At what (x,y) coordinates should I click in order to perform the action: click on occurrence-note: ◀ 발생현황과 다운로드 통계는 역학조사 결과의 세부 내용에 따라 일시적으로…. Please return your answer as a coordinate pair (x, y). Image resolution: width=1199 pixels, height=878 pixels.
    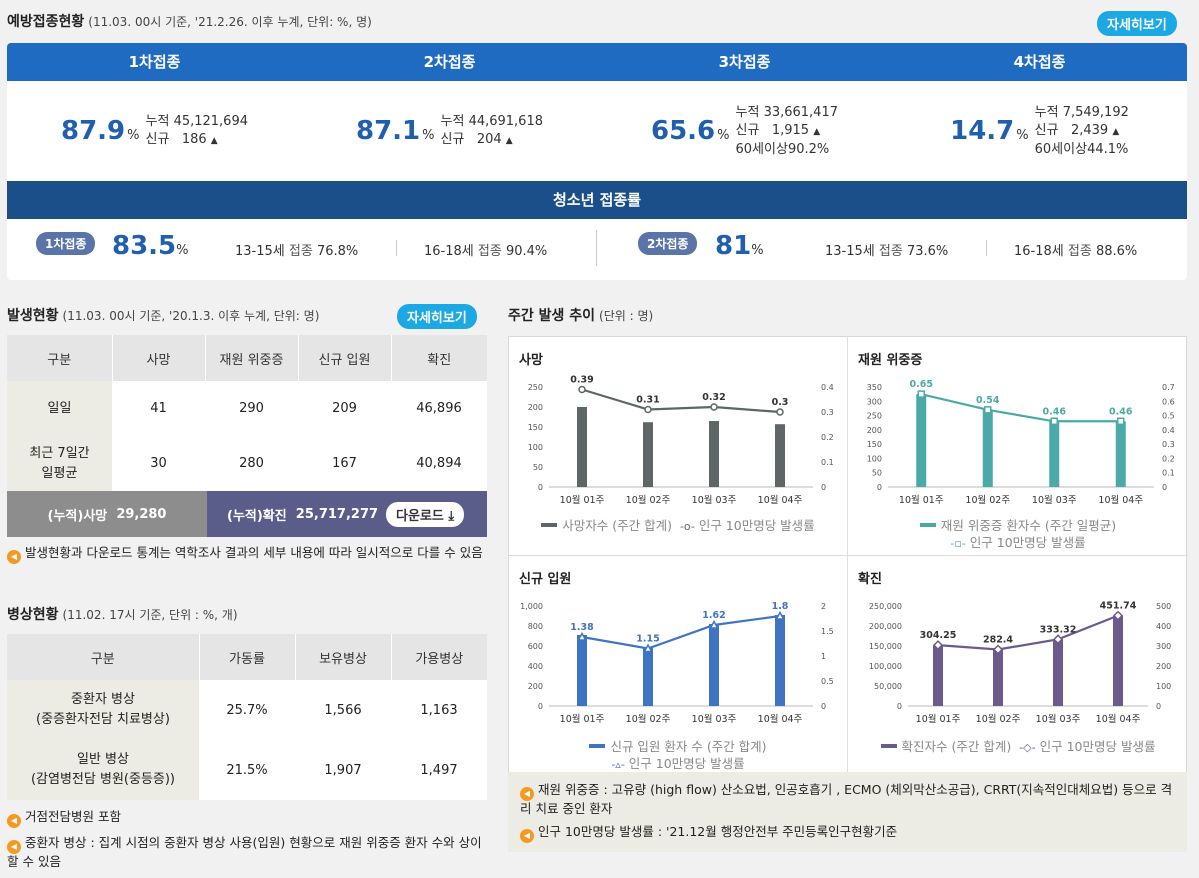
    Looking at the image, I should click on (247, 554).